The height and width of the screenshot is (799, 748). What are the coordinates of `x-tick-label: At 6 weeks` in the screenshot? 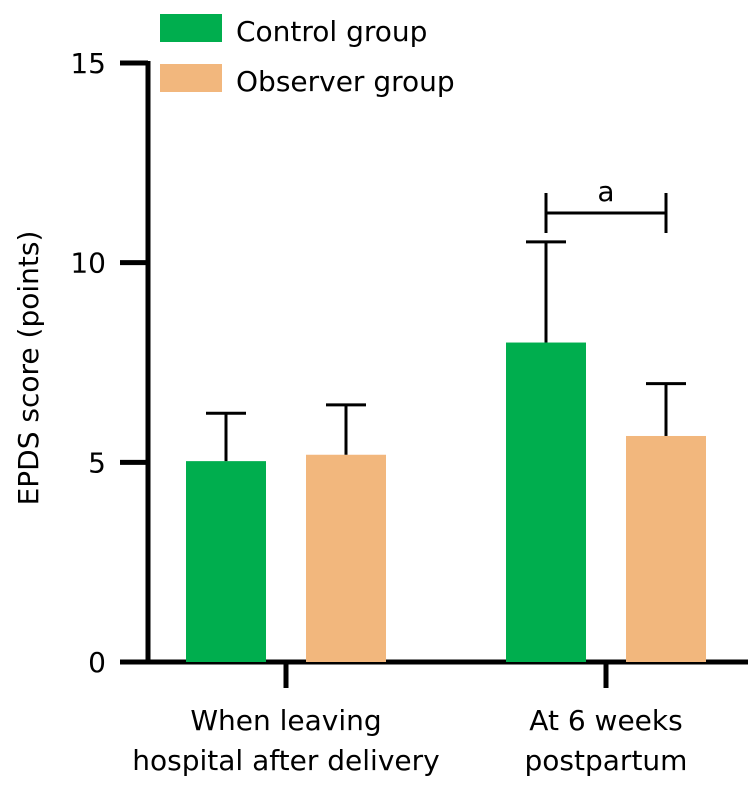 It's located at (605, 720).